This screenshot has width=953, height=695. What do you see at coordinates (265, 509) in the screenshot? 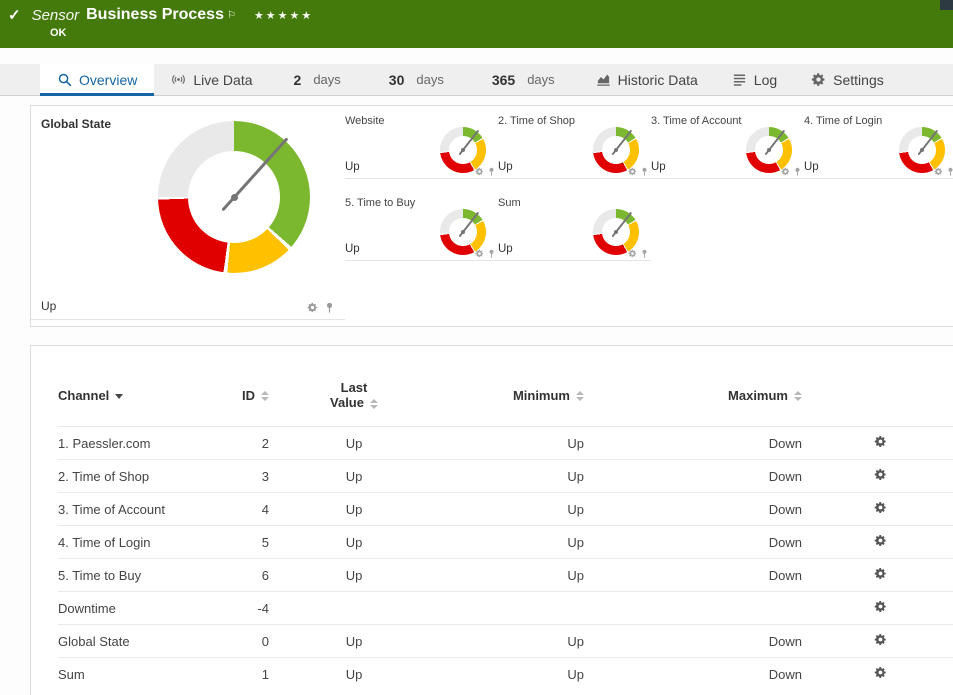
I see `channel-id: 4` at bounding box center [265, 509].